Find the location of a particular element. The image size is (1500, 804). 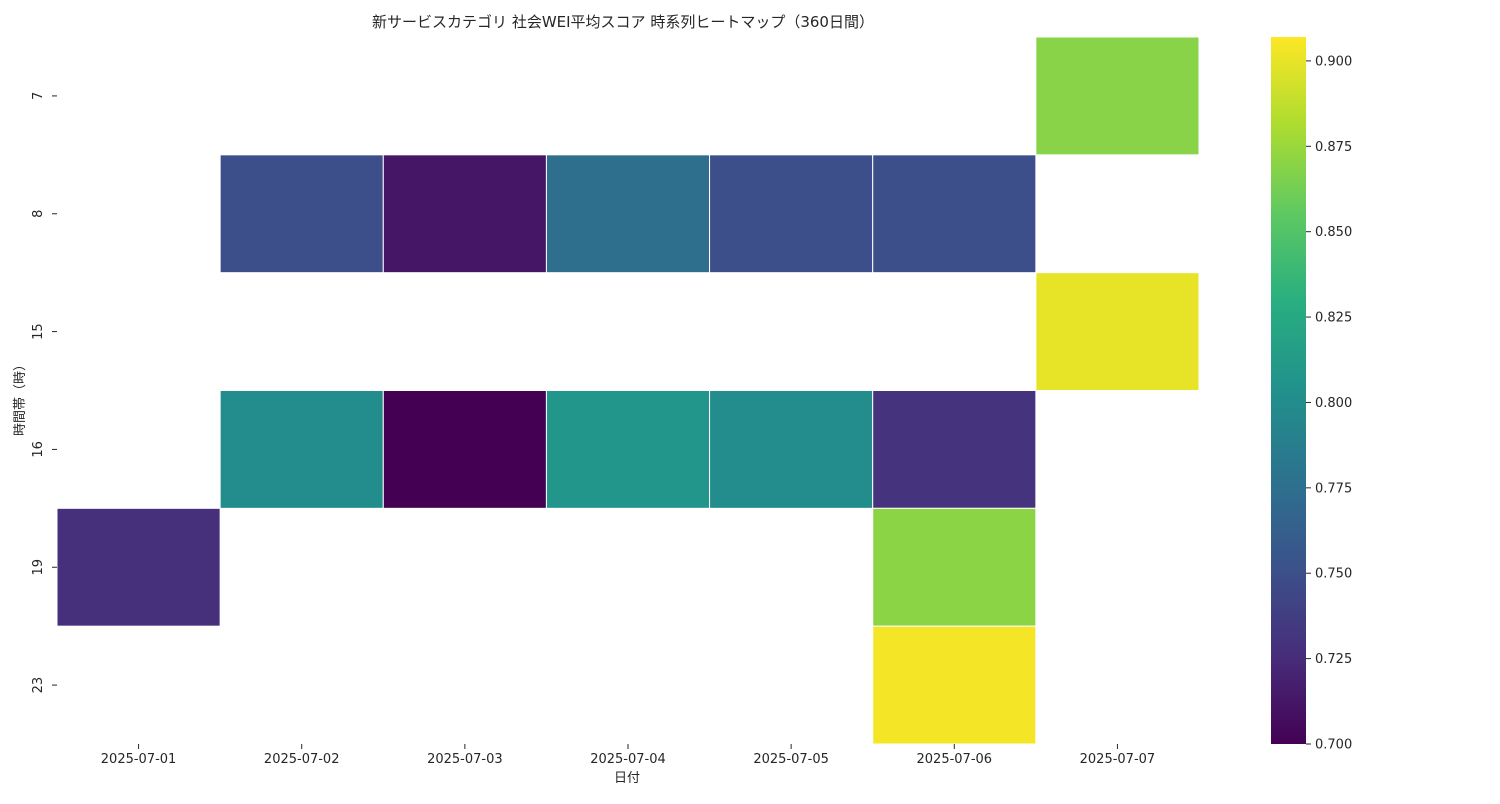

x-tick-label: 2025-07-02 is located at coordinates (302, 759).